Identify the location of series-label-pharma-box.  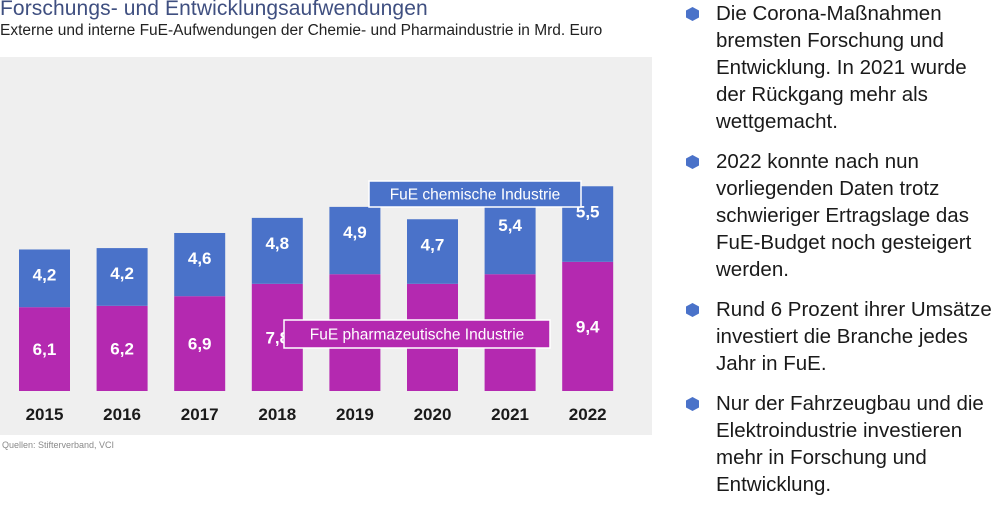
(417, 334).